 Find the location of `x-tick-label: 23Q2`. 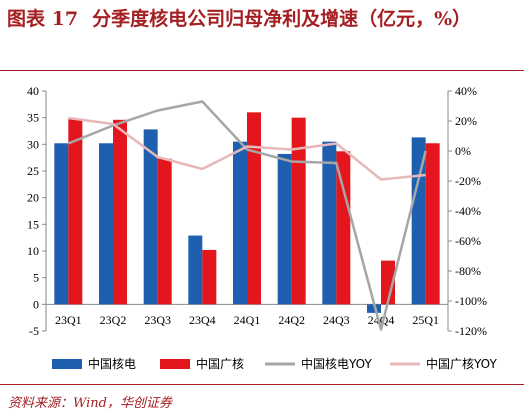

x-tick-label: 23Q2 is located at coordinates (113, 320).